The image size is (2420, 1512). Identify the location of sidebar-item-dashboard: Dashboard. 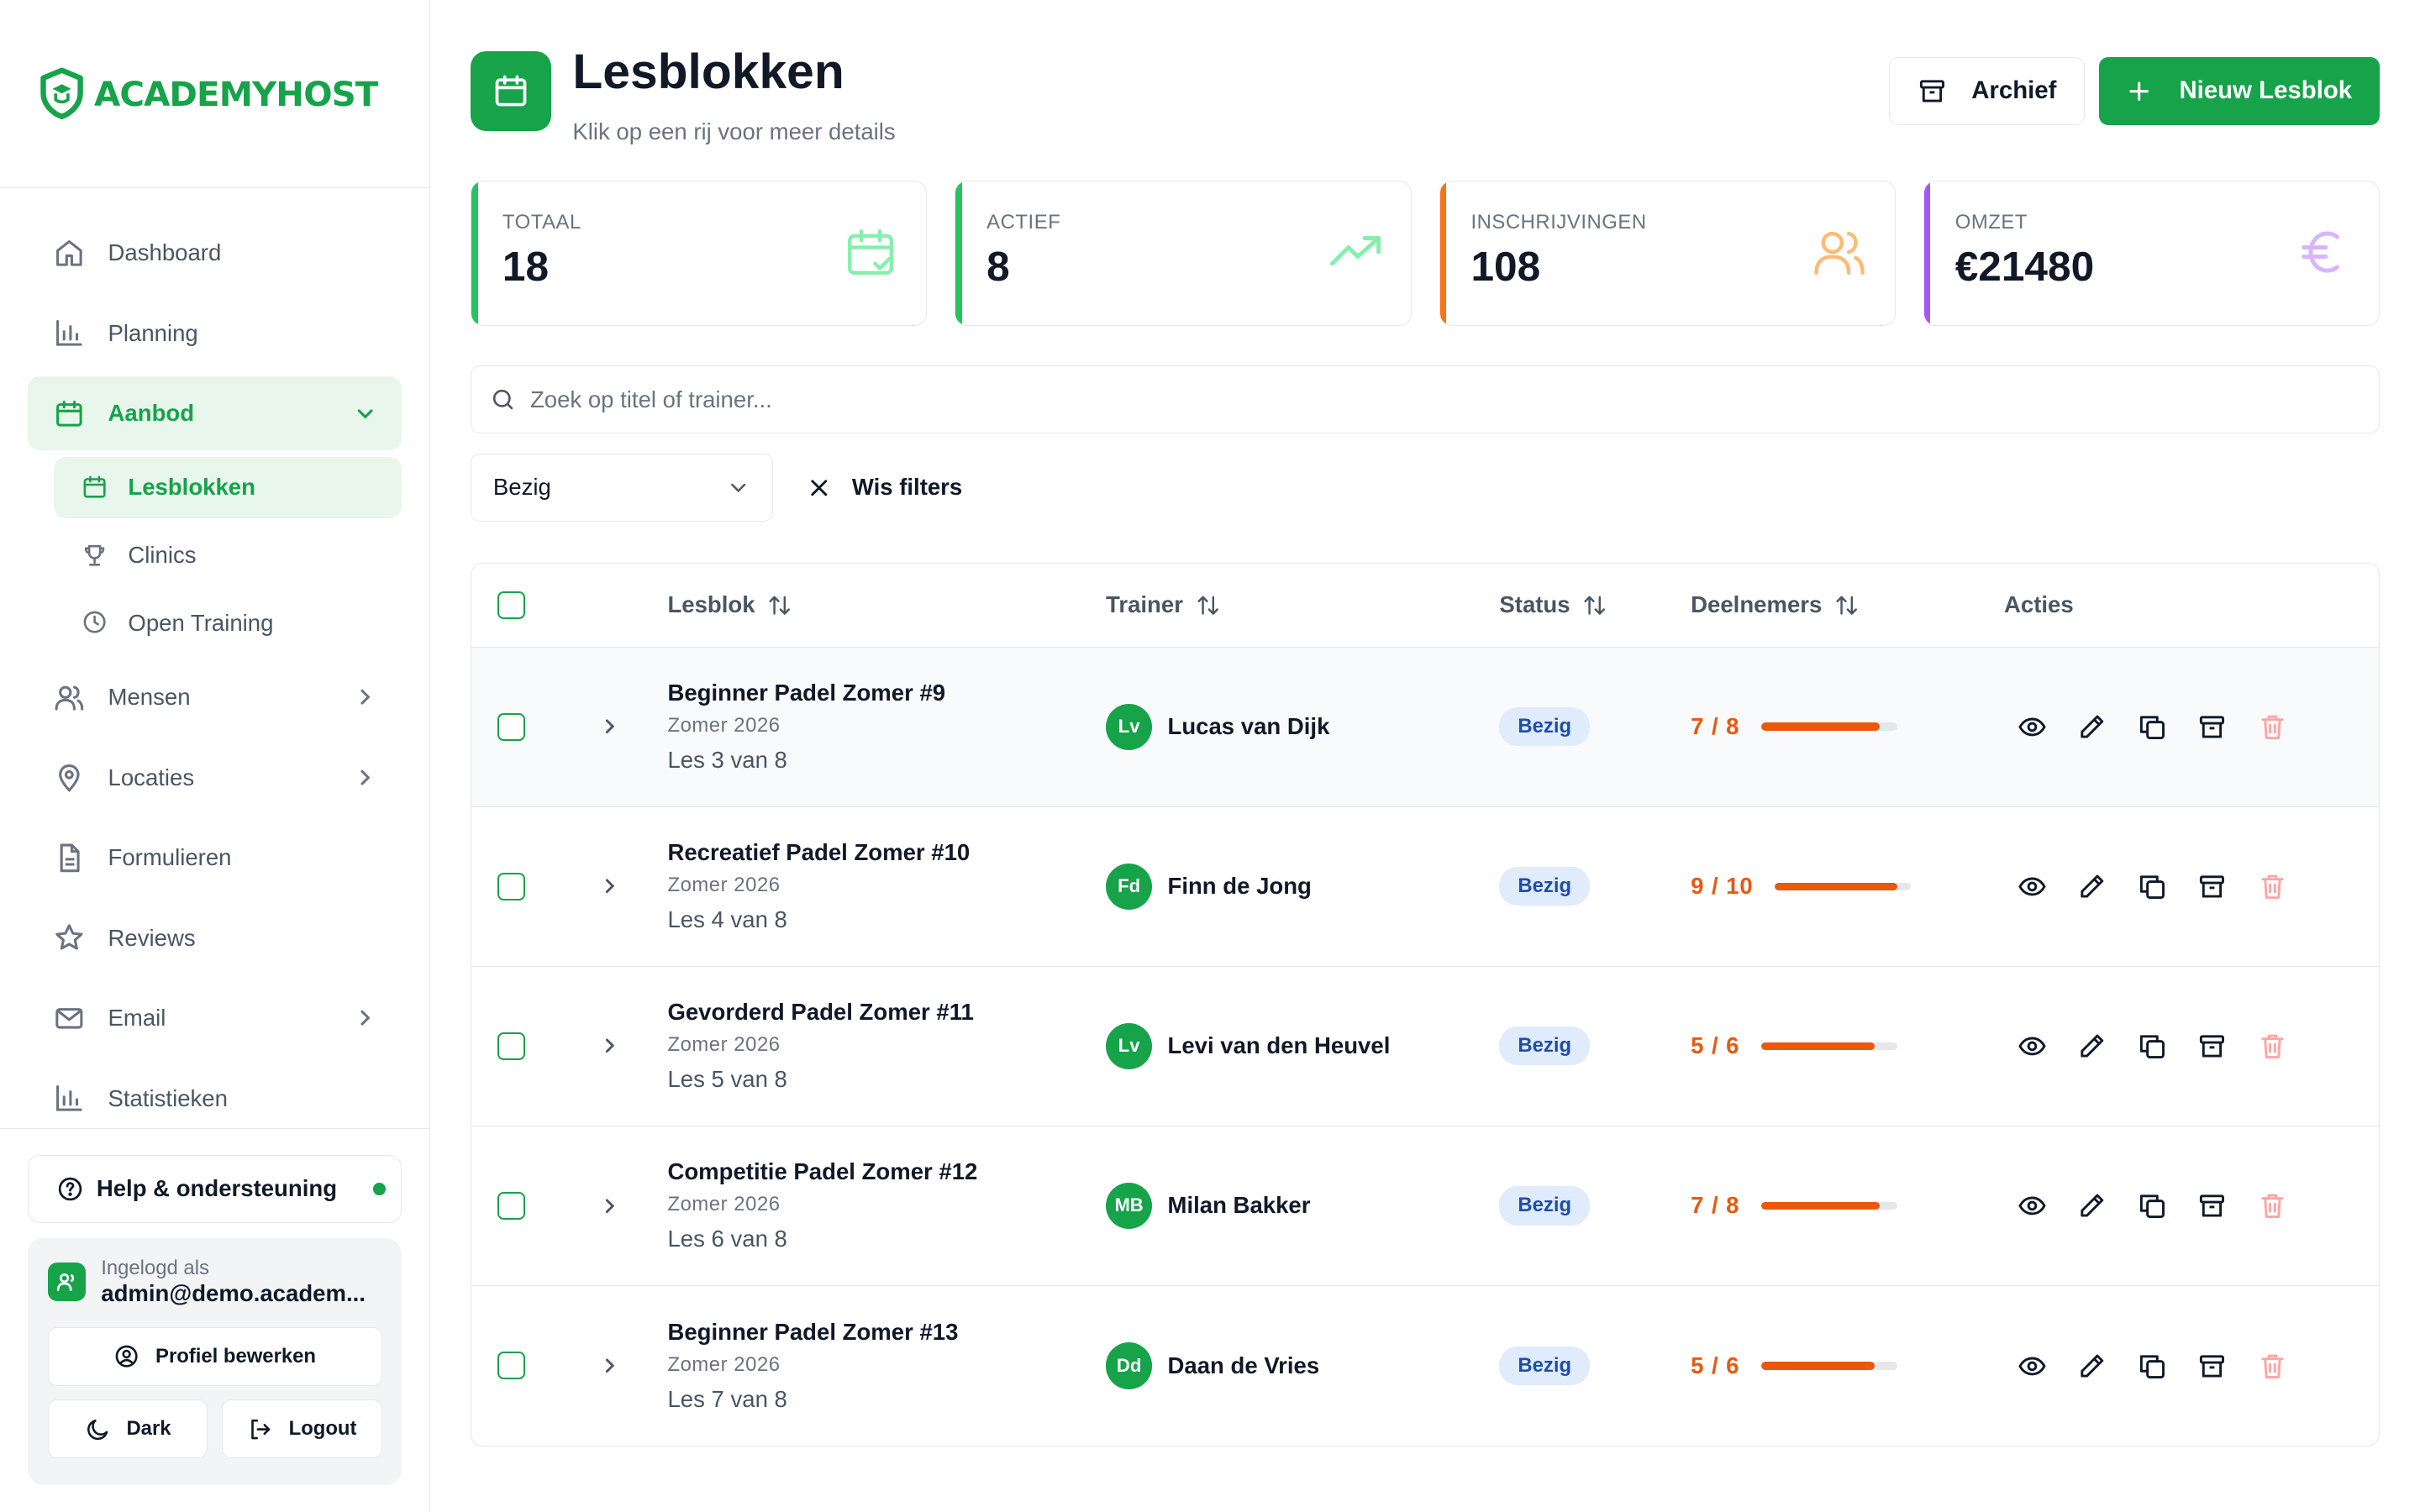
(215, 253).